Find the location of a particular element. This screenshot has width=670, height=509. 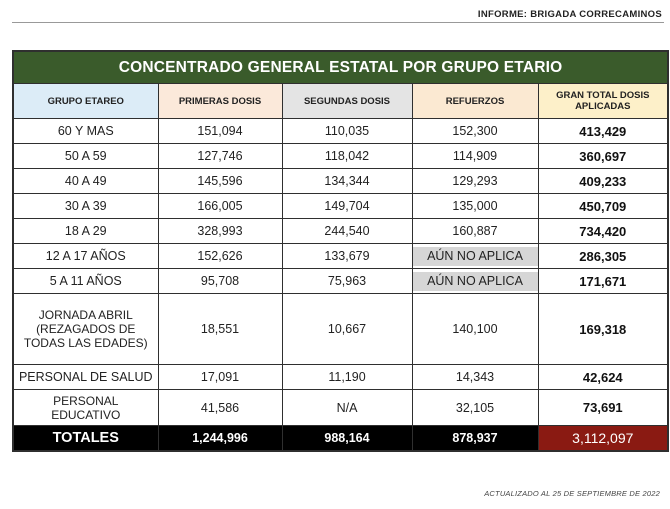

row-grand-total: 286,305 is located at coordinates (603, 256).